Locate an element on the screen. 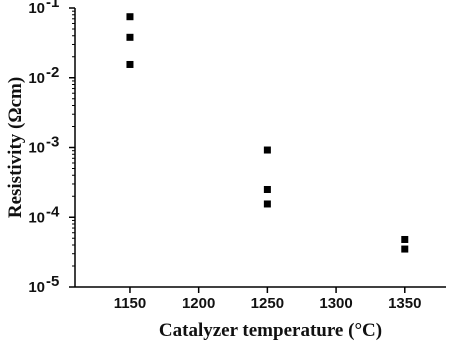 This screenshot has height=346, width=453. x-tick-label: 1350 is located at coordinates (404, 303).